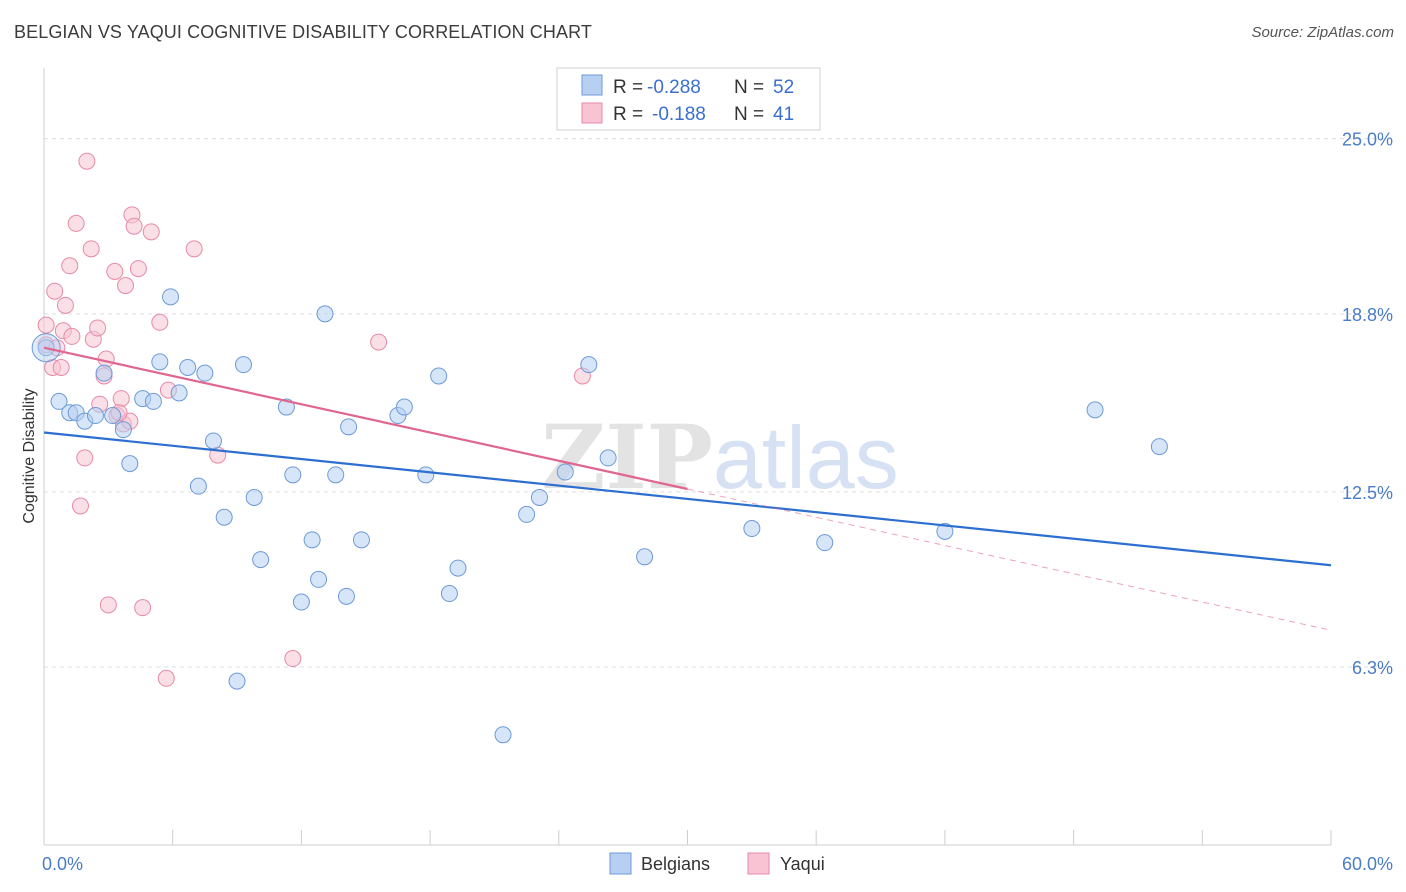  I want to click on series-legend-label-belgians: Belgians, so click(675, 864).